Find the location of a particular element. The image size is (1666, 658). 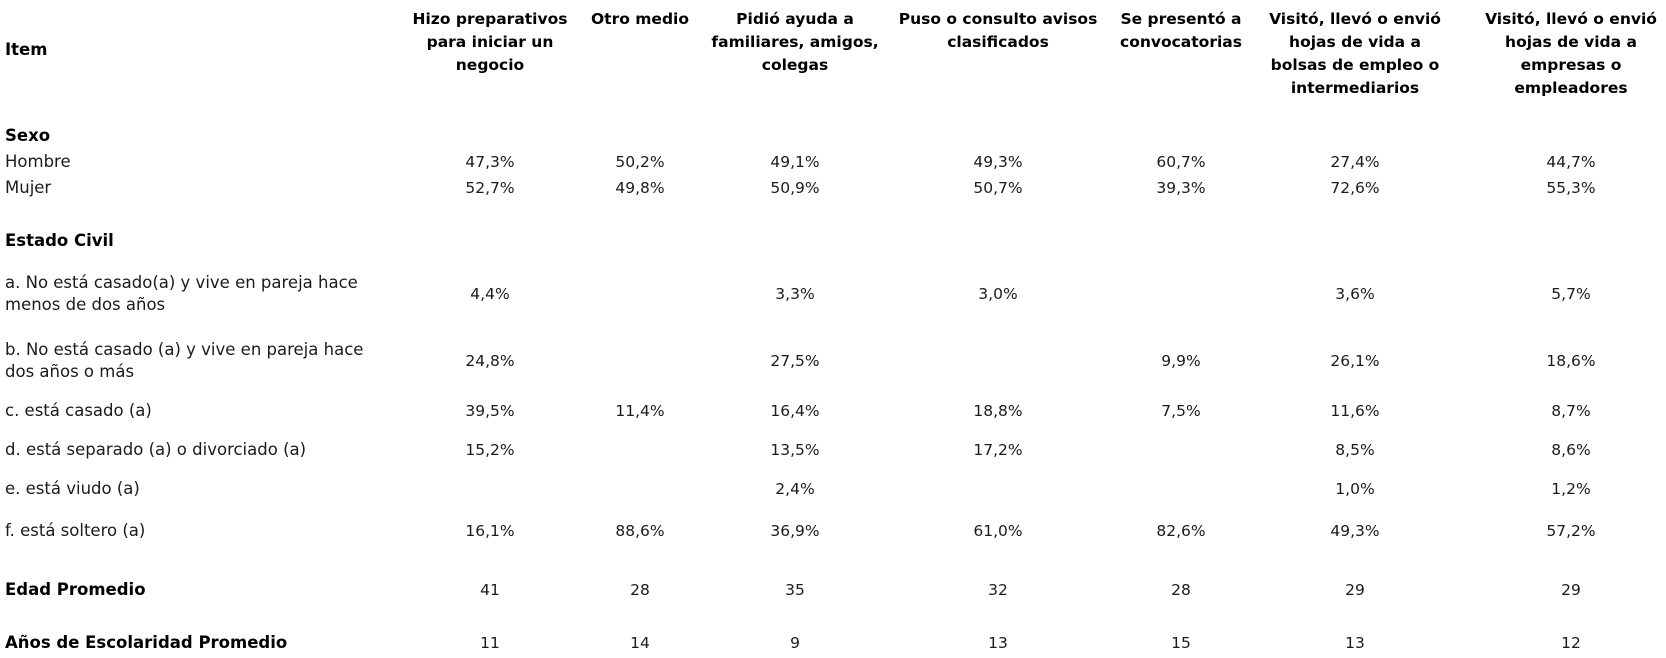

table-cell: 39,5% is located at coordinates (490, 411).